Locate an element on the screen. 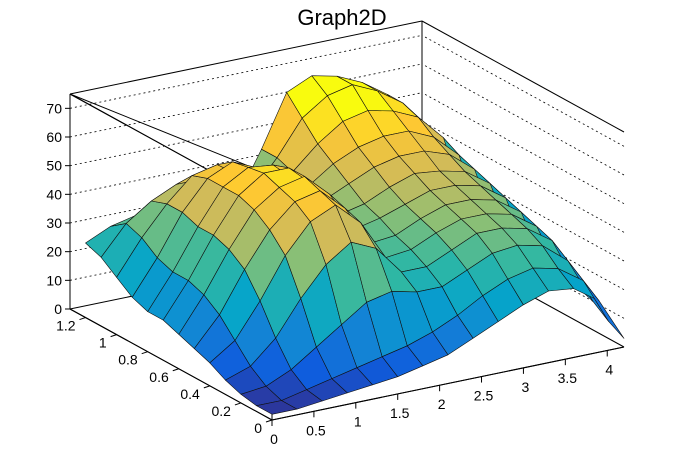 The width and height of the screenshot is (696, 472). y-tick-label: 1 is located at coordinates (103, 343).